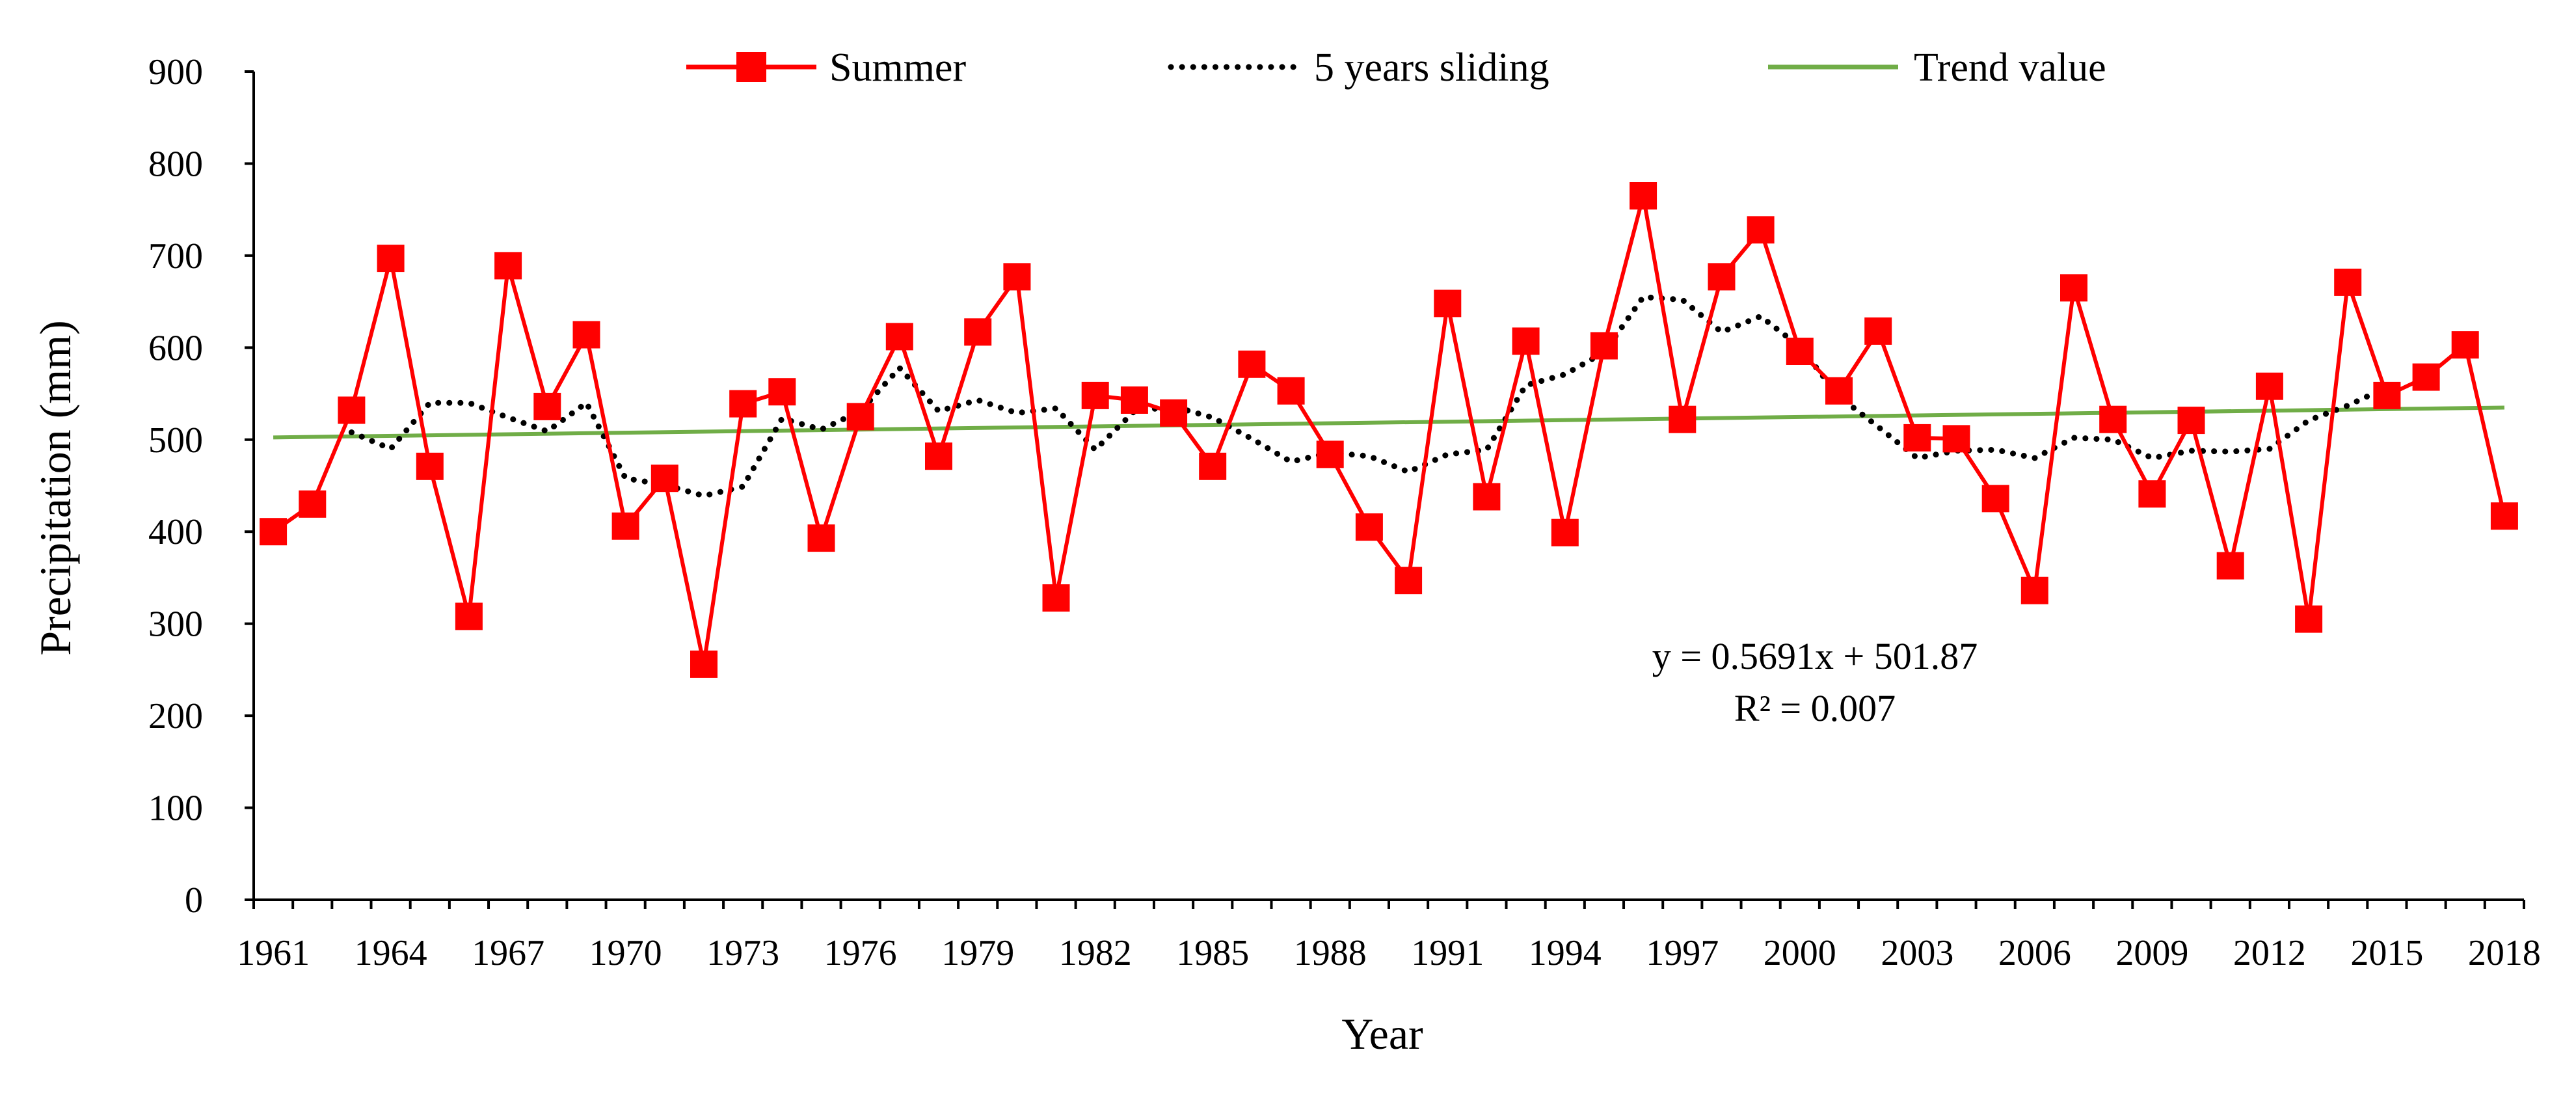 The height and width of the screenshot is (1093, 2576). Describe the element at coordinates (55, 488) in the screenshot. I see `y-axis-title: Precipitation (mm)` at that location.